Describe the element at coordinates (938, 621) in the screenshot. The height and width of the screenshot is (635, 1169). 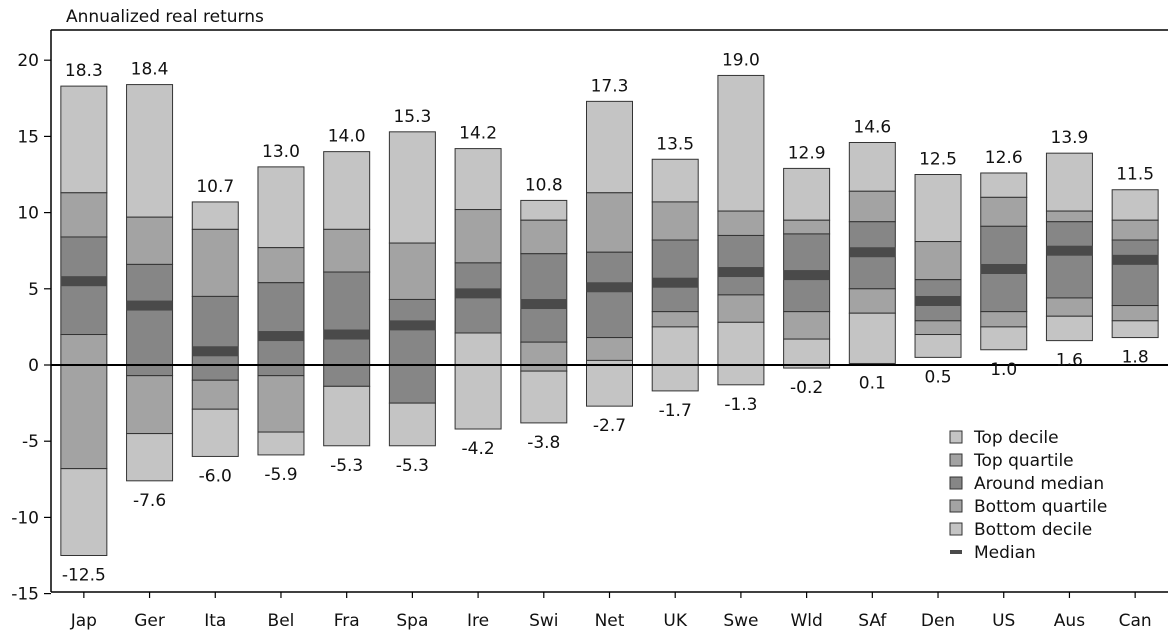
I see `x-tick-label: Den` at that location.